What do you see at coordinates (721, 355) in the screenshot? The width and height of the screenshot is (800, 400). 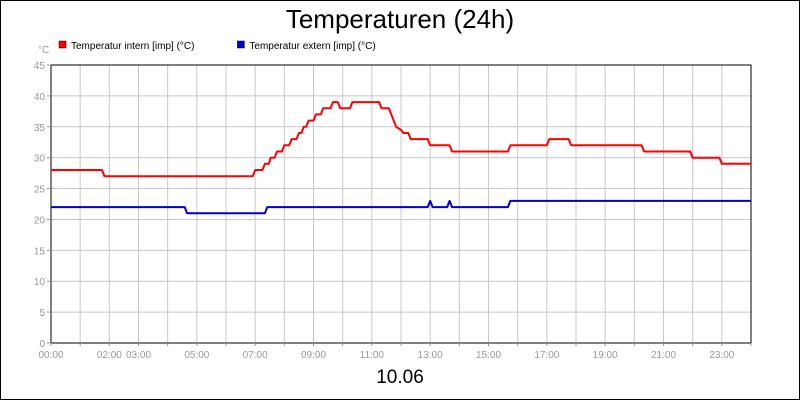 I see `x-tick-label: 23:00` at bounding box center [721, 355].